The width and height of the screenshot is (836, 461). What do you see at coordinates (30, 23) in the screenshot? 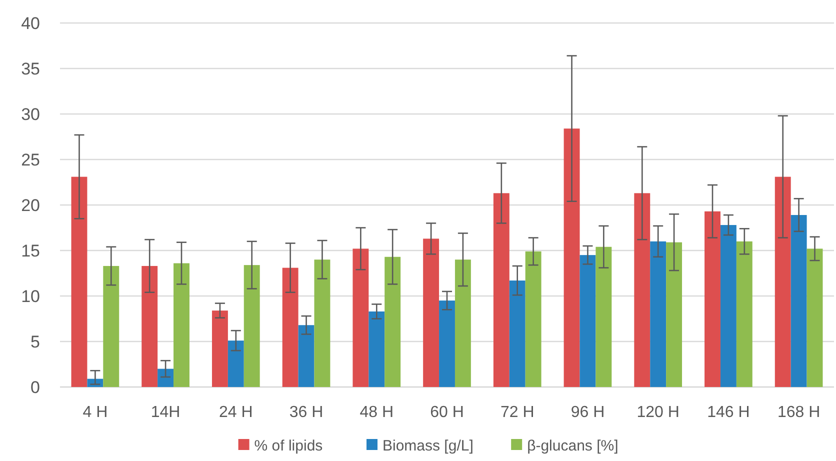
I see `y-tick-label: 40` at bounding box center [30, 23].